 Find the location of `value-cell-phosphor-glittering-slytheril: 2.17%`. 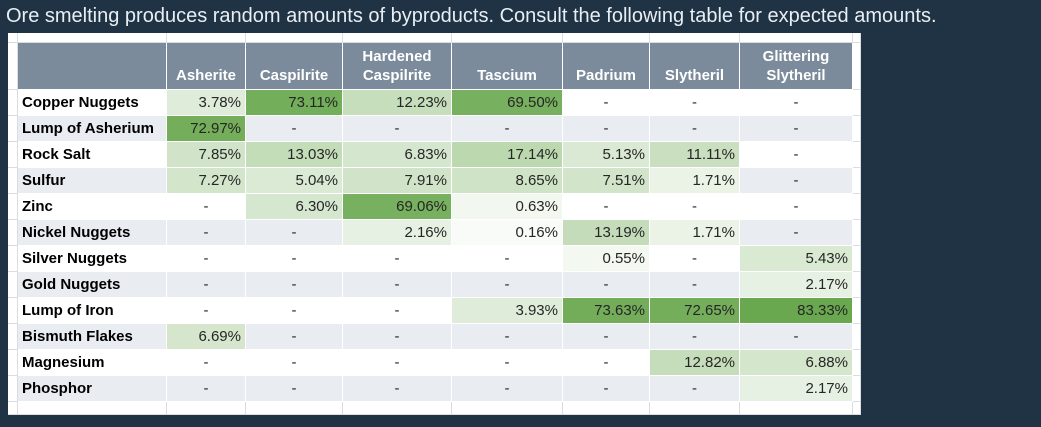

value-cell-phosphor-glittering-slytheril: 2.17% is located at coordinates (796, 389).